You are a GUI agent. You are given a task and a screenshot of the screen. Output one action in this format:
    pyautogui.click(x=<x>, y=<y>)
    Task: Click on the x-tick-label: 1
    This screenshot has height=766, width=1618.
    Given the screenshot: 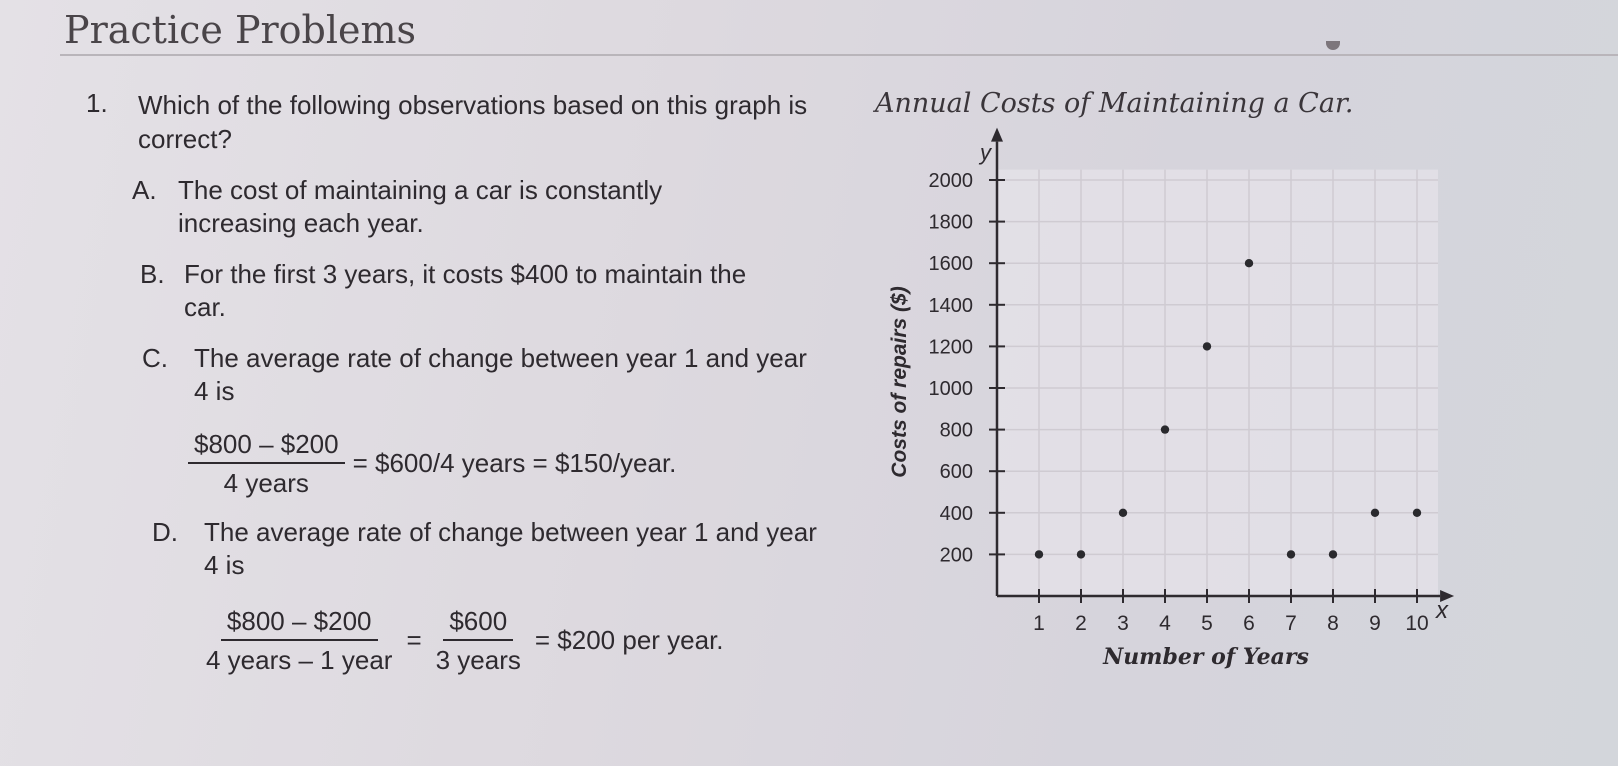 What is the action you would take?
    pyautogui.click(x=1039, y=623)
    